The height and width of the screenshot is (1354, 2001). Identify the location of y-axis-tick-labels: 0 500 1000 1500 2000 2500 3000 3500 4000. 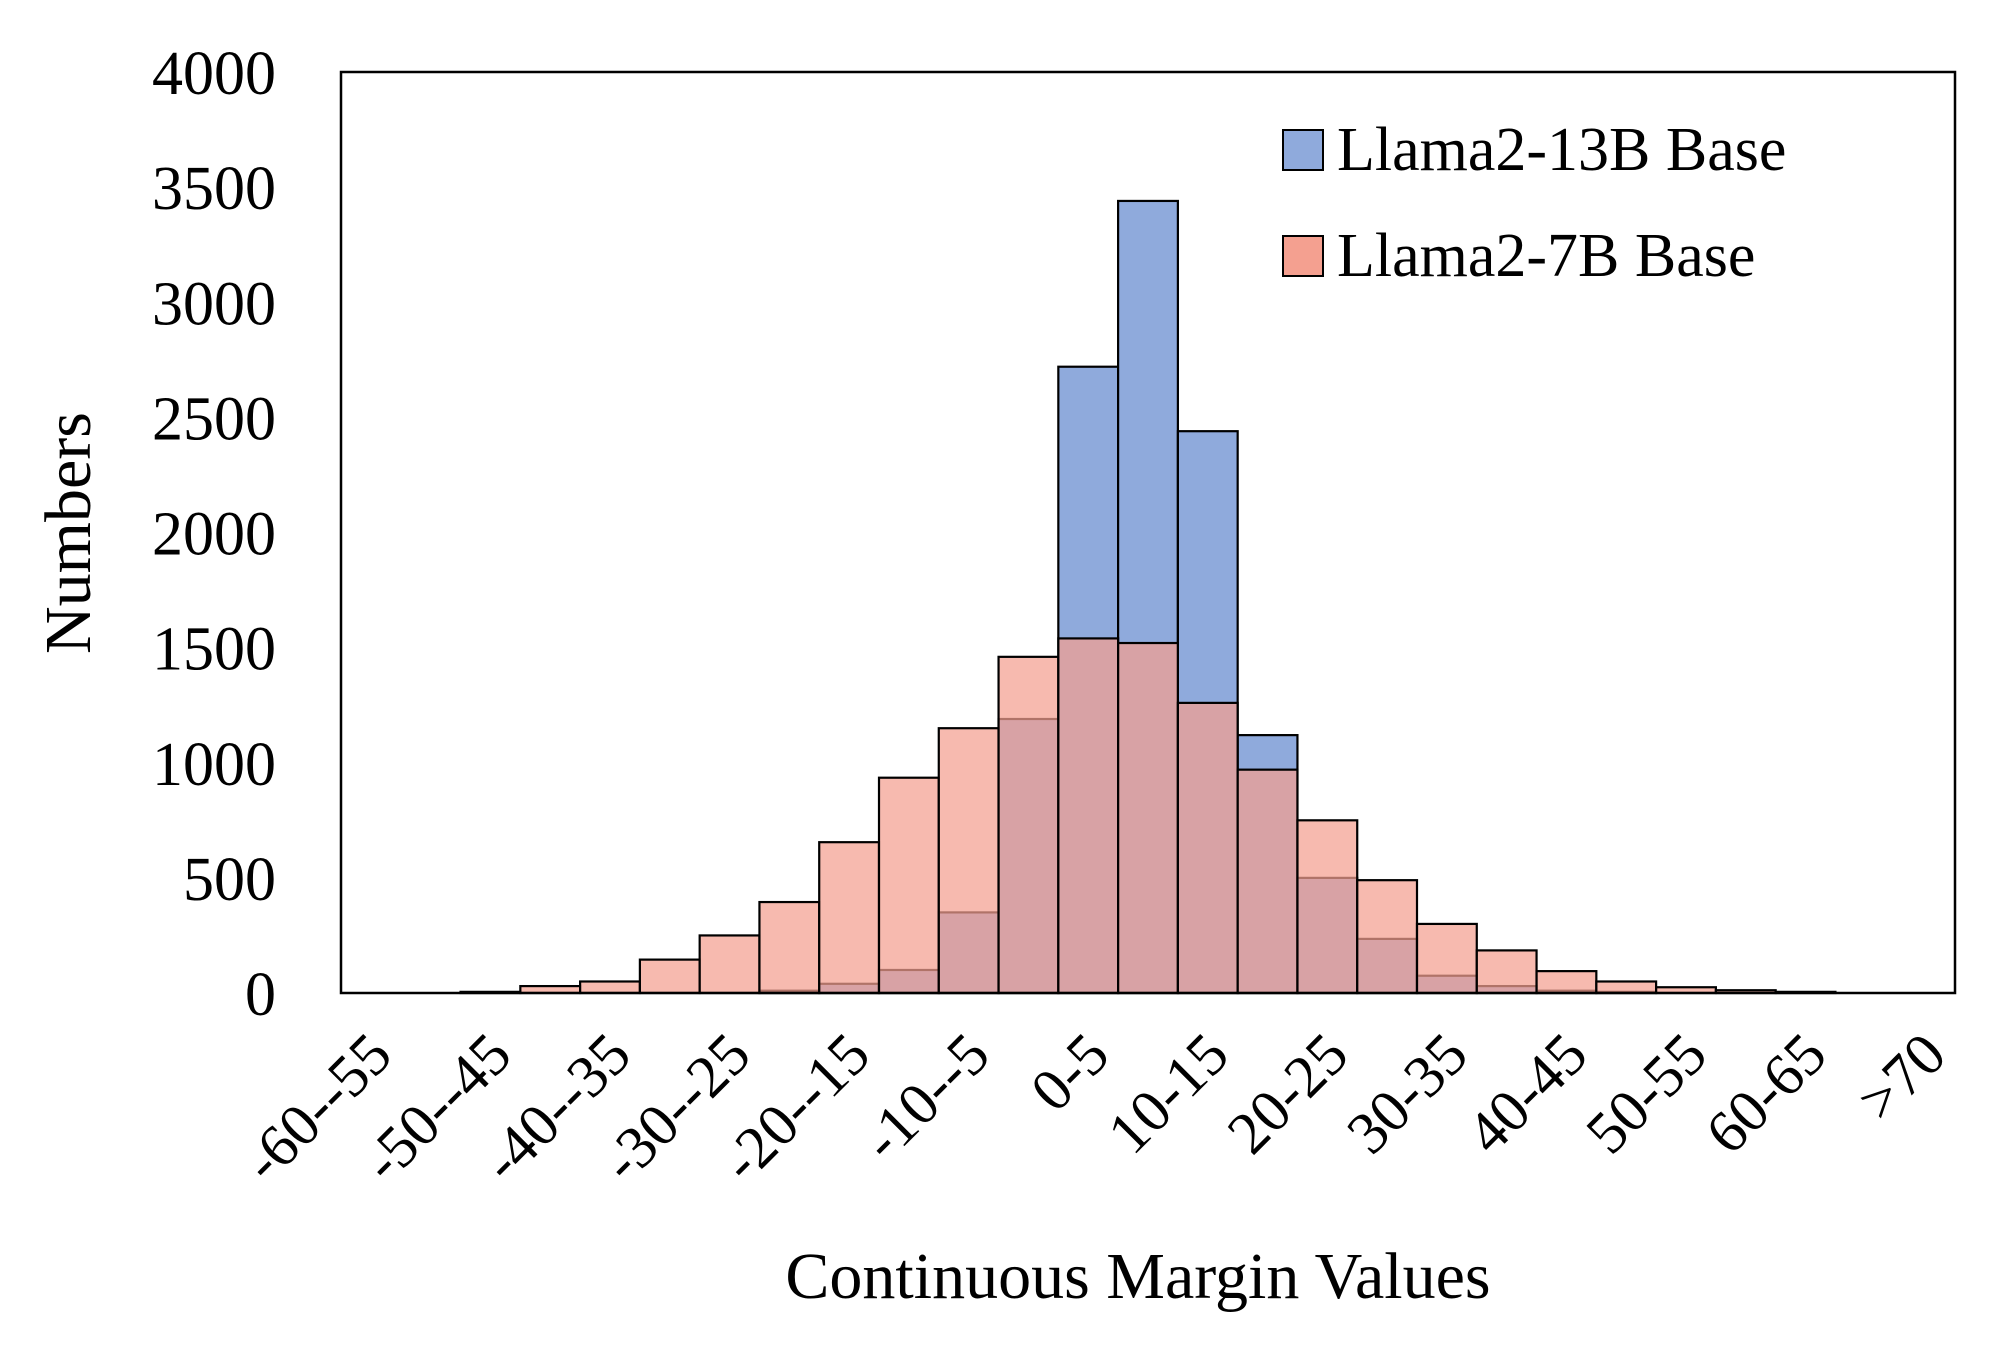
(214, 534).